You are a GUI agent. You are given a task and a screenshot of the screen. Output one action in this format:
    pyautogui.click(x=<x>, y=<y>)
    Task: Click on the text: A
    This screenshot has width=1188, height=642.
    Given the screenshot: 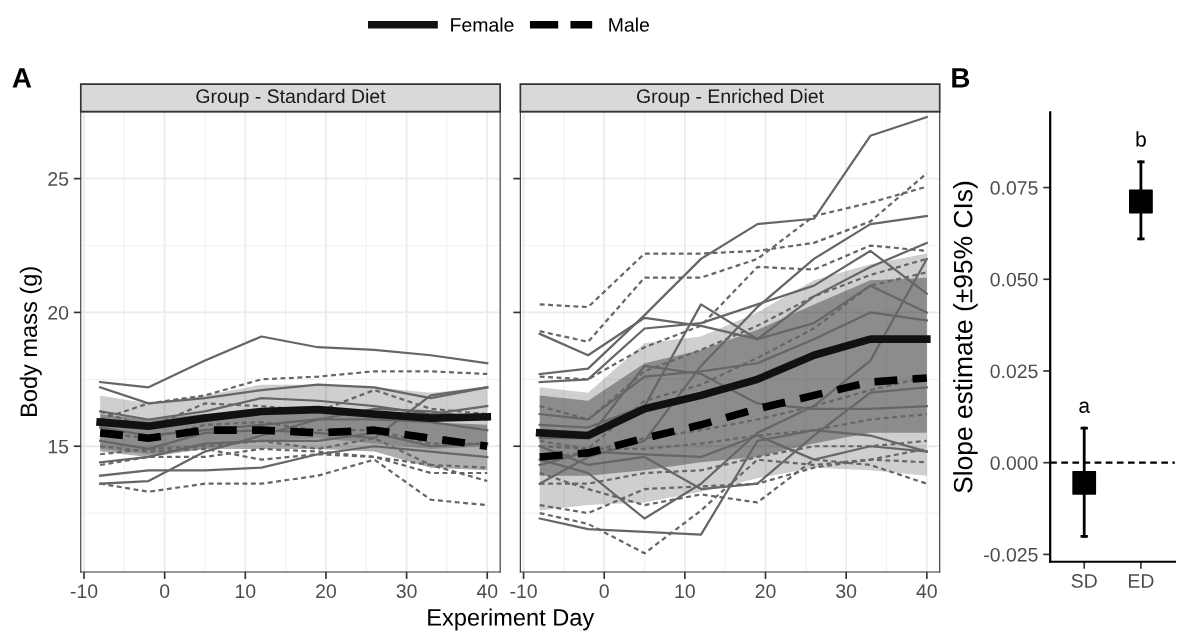 What is the action you would take?
    pyautogui.click(x=22, y=78)
    